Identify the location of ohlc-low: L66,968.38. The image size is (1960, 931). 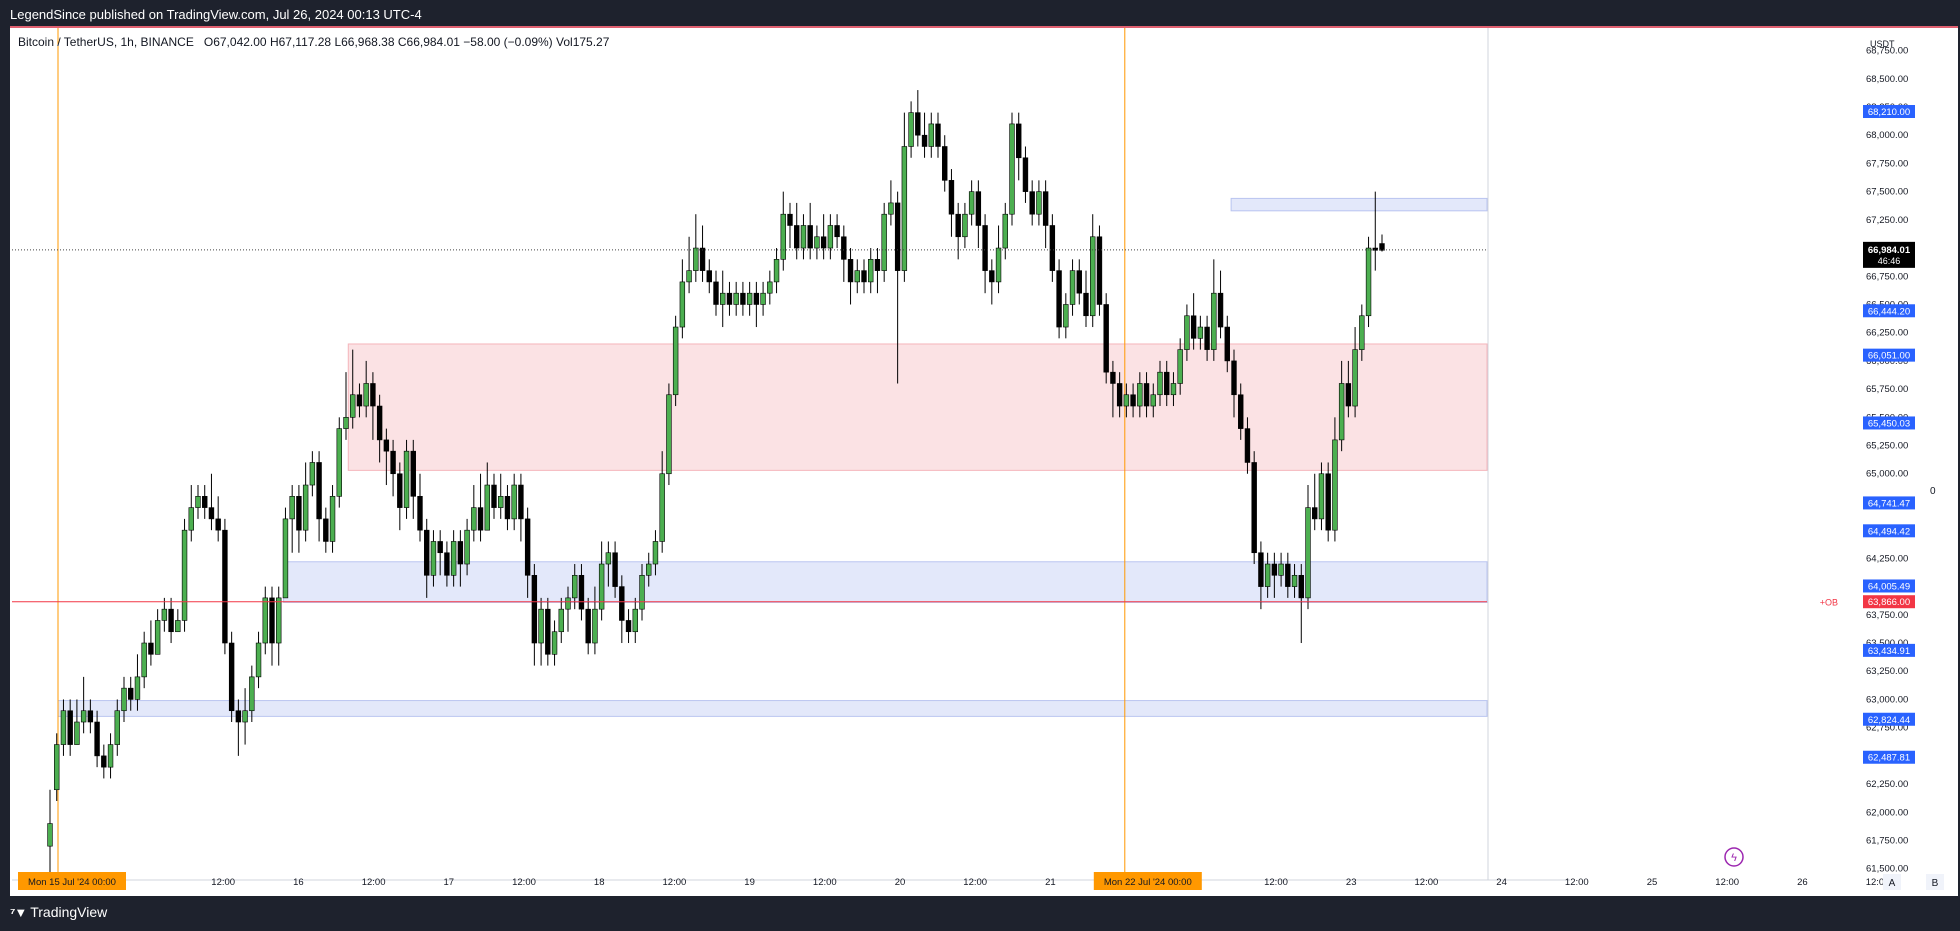
(364, 42).